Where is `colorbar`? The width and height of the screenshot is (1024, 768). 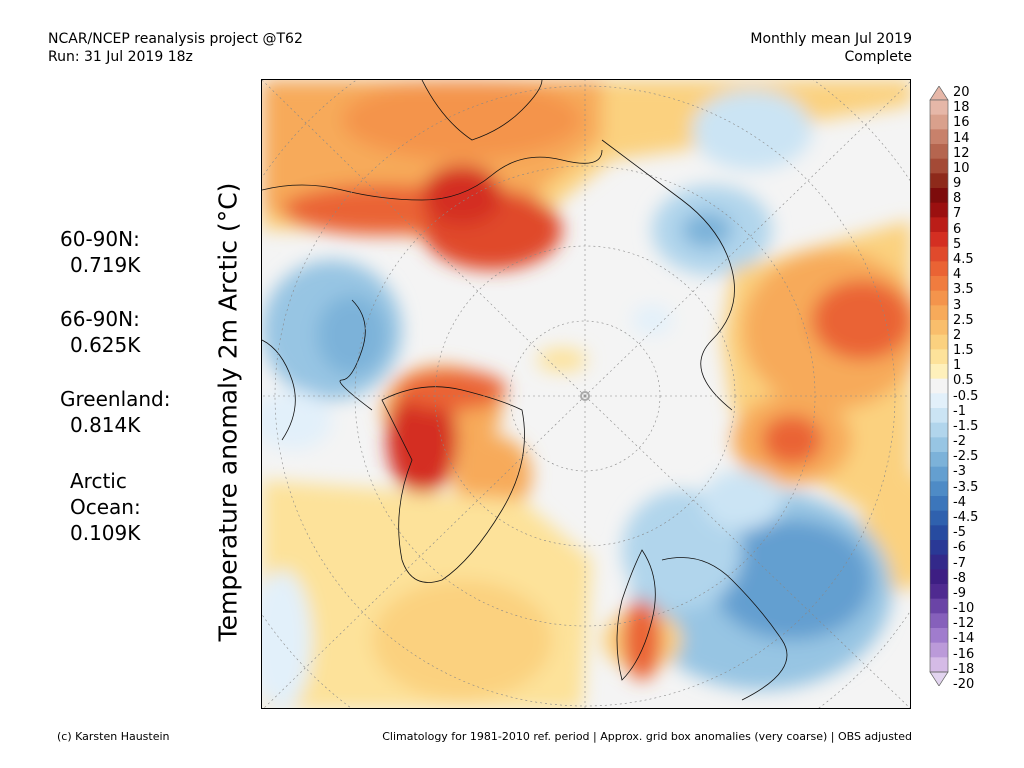 colorbar is located at coordinates (939, 386).